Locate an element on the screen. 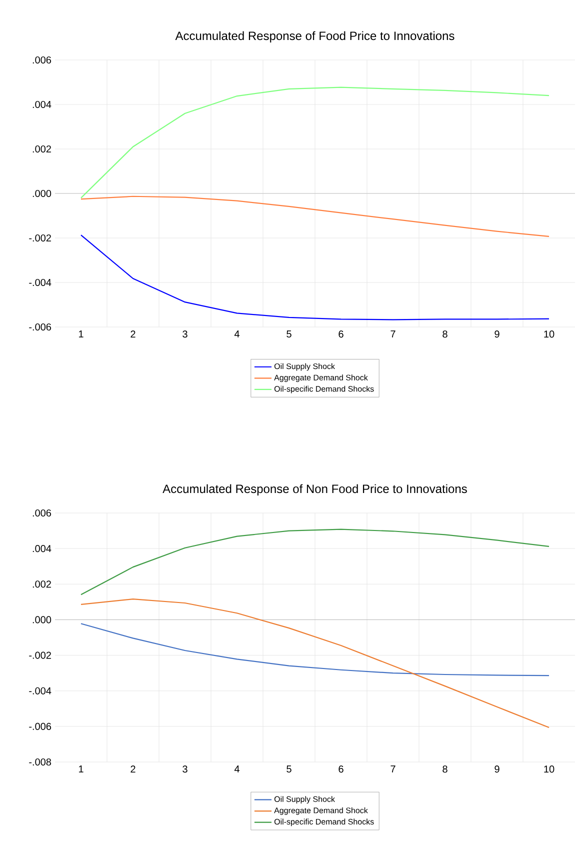 The image size is (579, 863). chart-title: Accumulated Response of Non Food Price to Innovations is located at coordinates (314, 490).